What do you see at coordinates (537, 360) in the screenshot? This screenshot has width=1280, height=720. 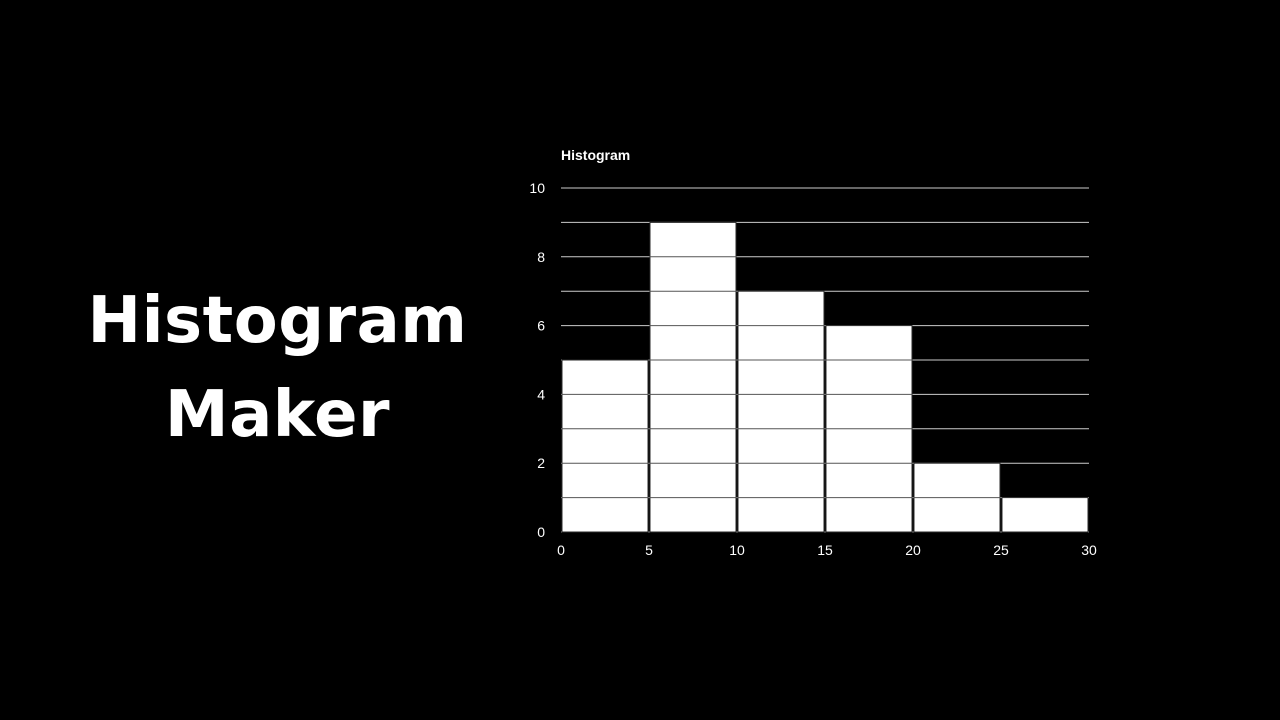 I see `y-axis-ticks: 0 2 4 6 8 10` at bounding box center [537, 360].